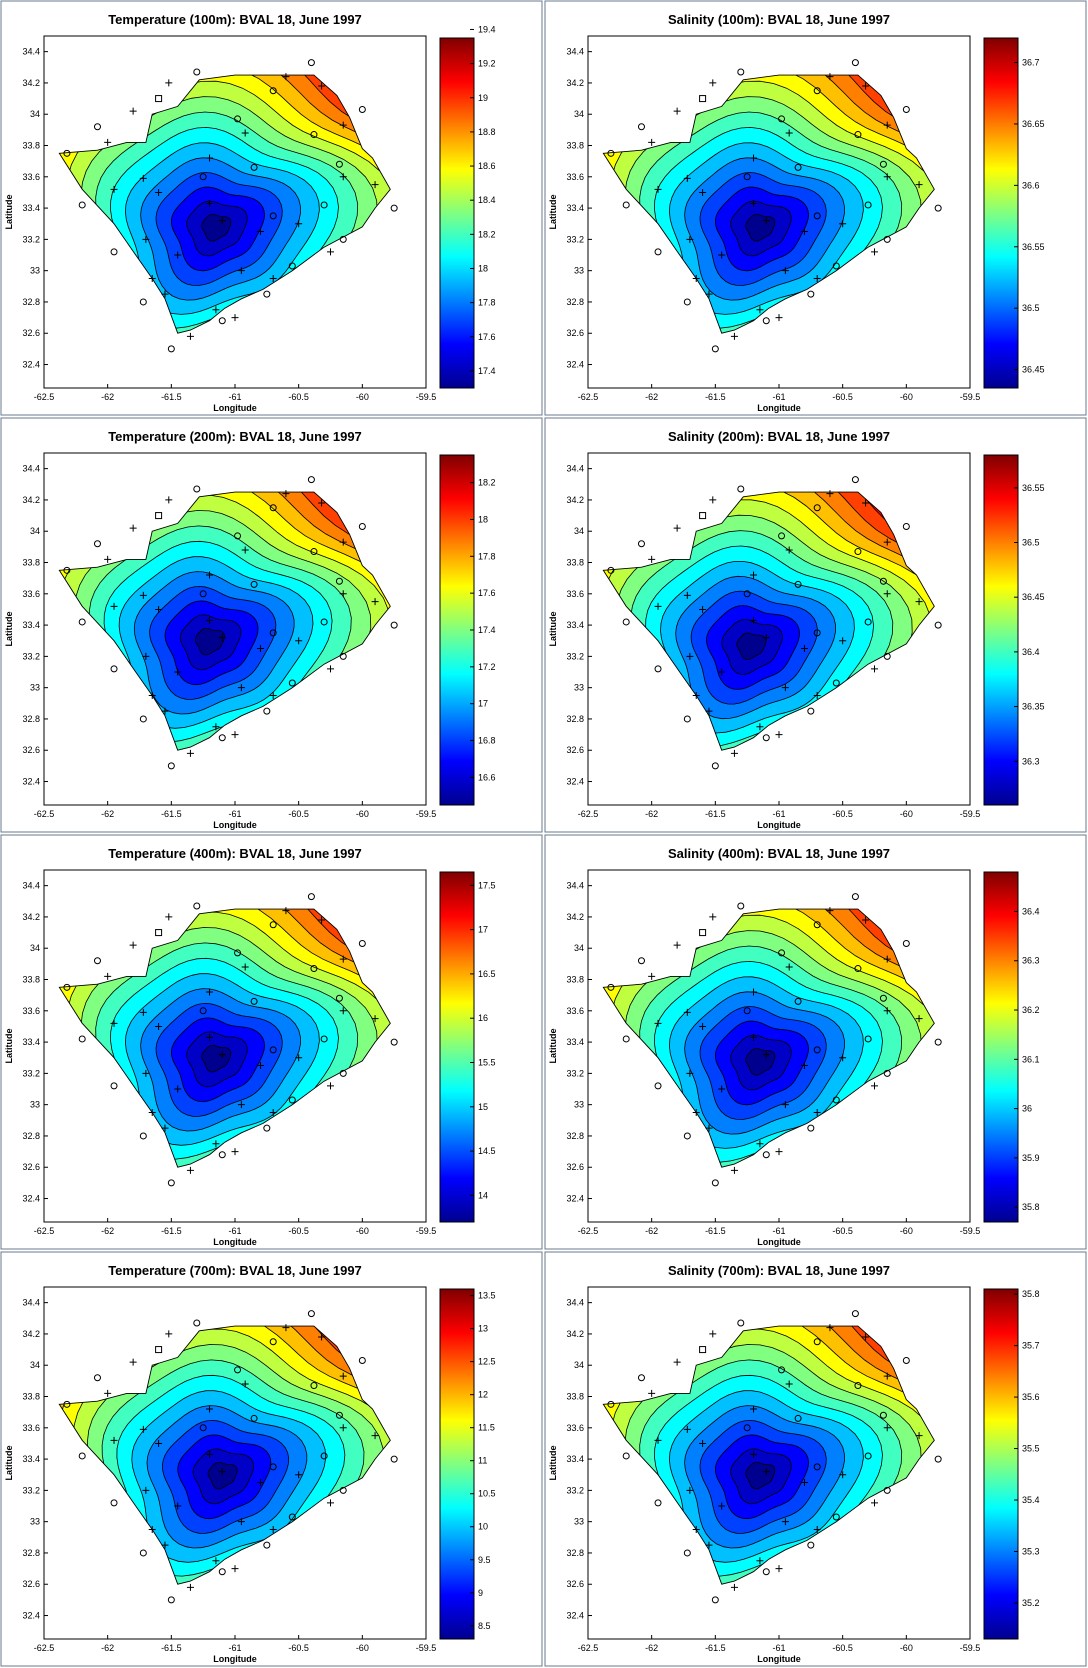 The width and height of the screenshot is (1088, 1668). I want to click on colorbar-tick-label: 17.8, so click(487, 303).